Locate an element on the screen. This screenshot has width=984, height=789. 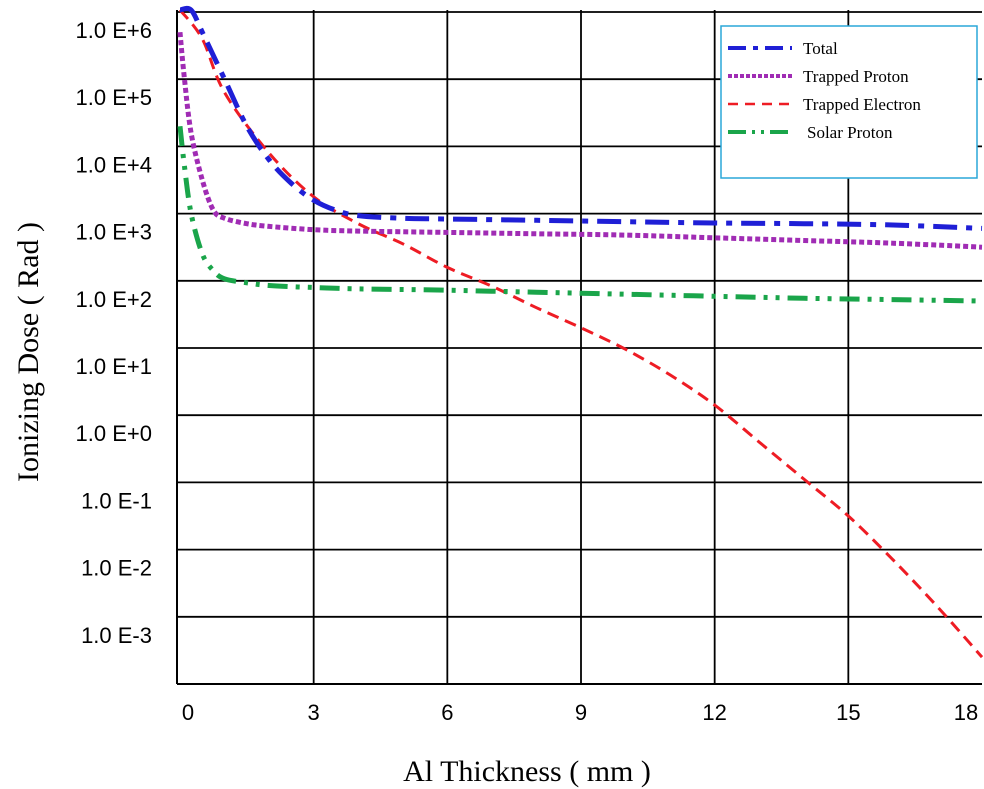
x-tick-label-4: 12 is located at coordinates (714, 712).